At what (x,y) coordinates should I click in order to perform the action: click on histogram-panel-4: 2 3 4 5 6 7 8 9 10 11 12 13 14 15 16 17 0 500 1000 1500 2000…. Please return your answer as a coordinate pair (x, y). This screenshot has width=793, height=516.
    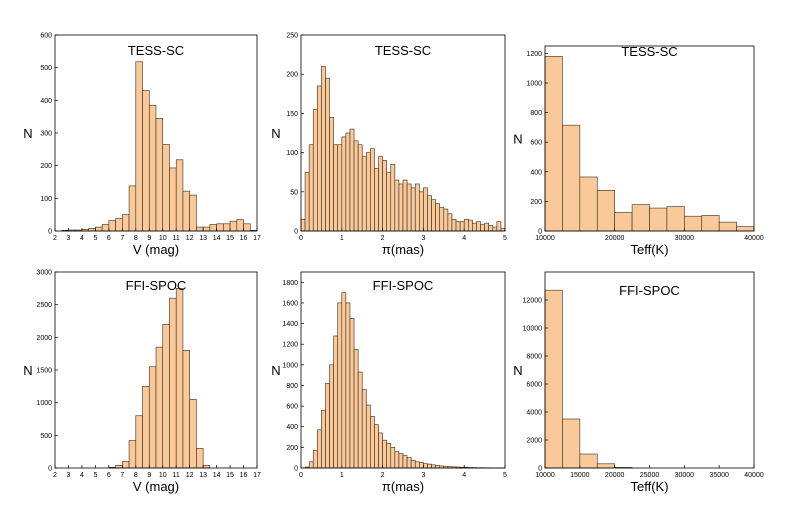
    Looking at the image, I should click on (142, 382).